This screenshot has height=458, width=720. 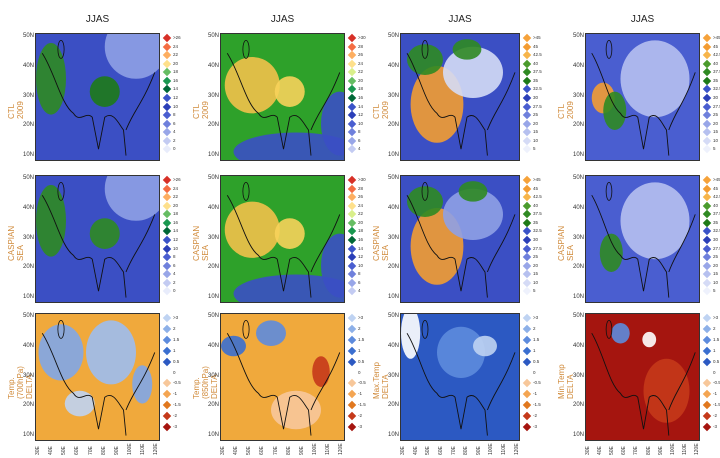 I want to click on colorbar-label: 20, so click(x=716, y=265).